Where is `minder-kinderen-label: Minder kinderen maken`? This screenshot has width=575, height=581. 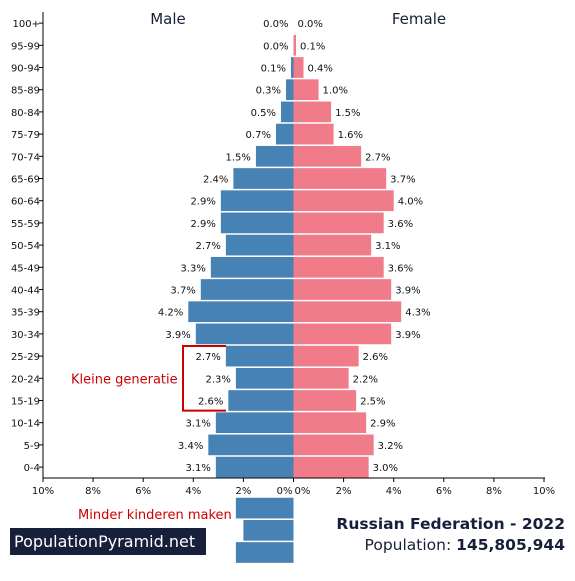 minder-kinderen-label: Minder kinderen maken is located at coordinates (155, 515).